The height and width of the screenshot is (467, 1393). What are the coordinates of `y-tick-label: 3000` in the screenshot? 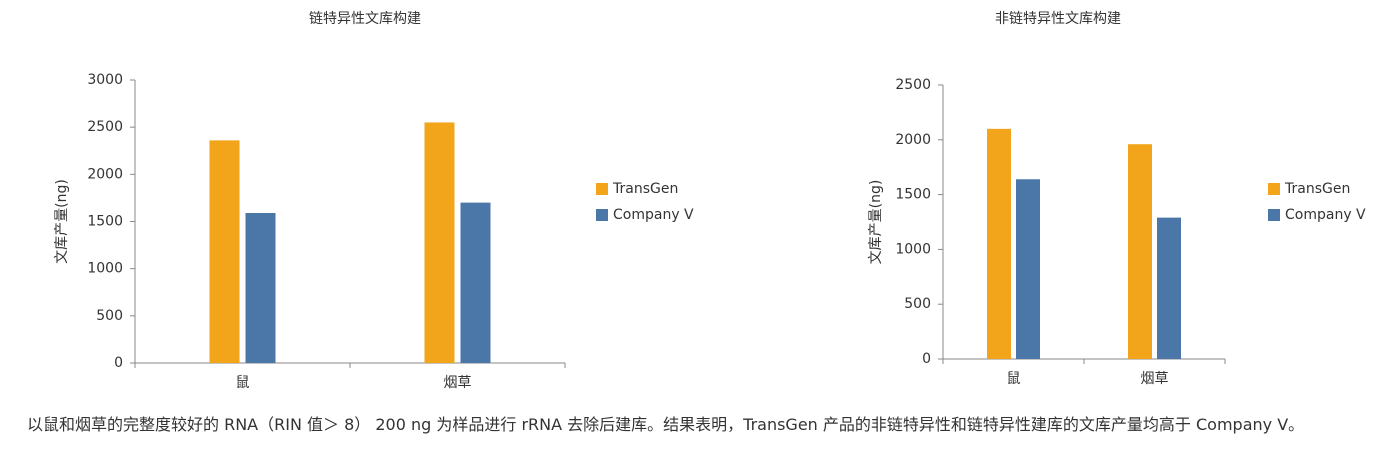 It's located at (105, 80).